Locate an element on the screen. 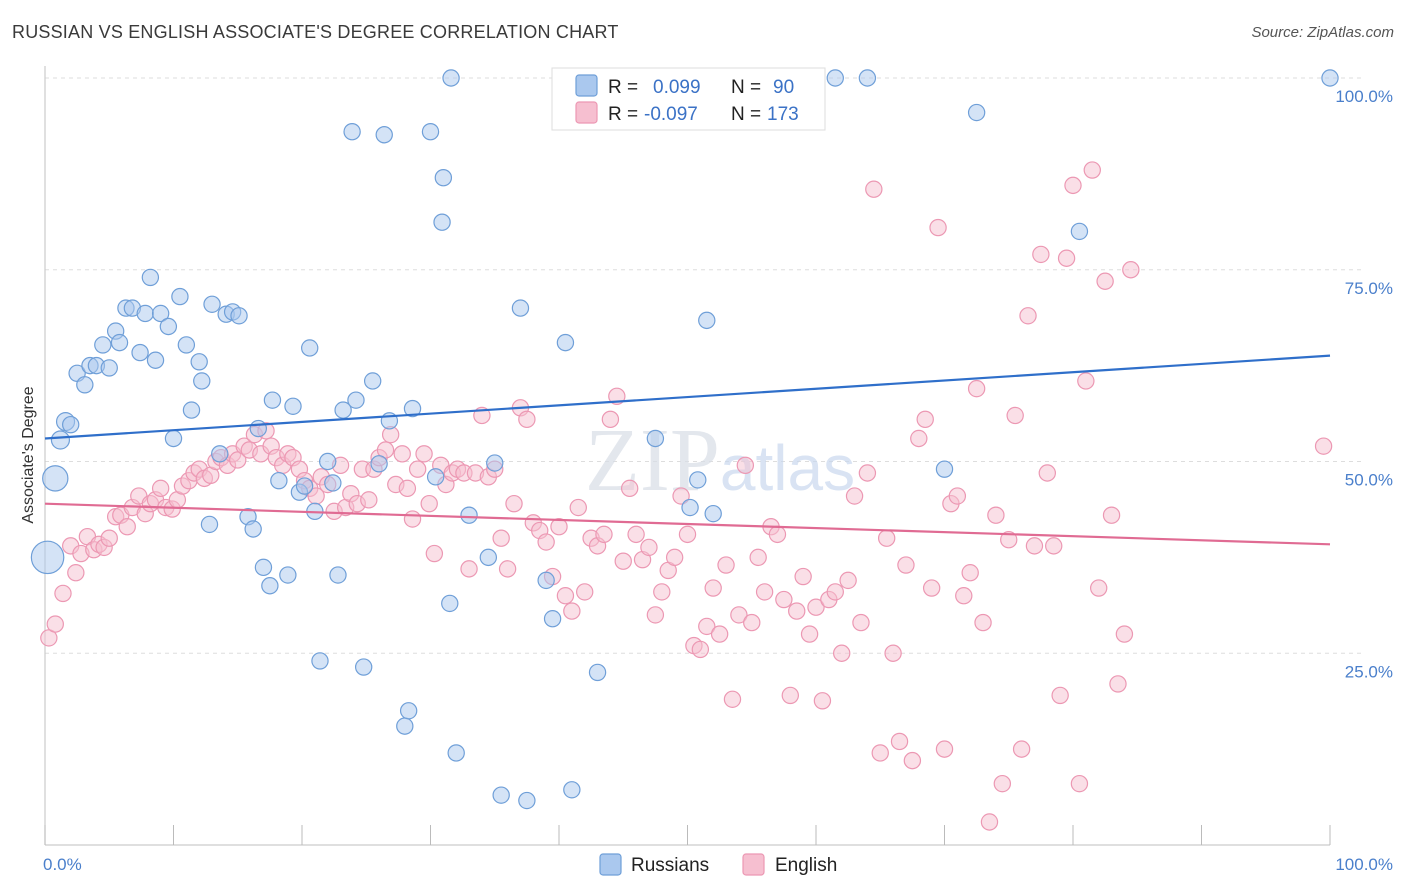 This screenshot has height=892, width=1406. legend-english-n-label: N = is located at coordinates (746, 114).